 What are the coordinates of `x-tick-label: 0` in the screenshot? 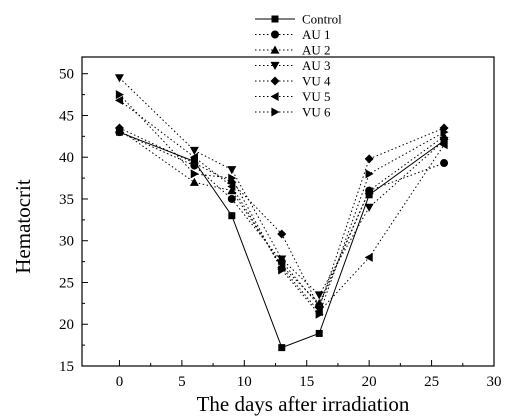 It's located at (120, 382).